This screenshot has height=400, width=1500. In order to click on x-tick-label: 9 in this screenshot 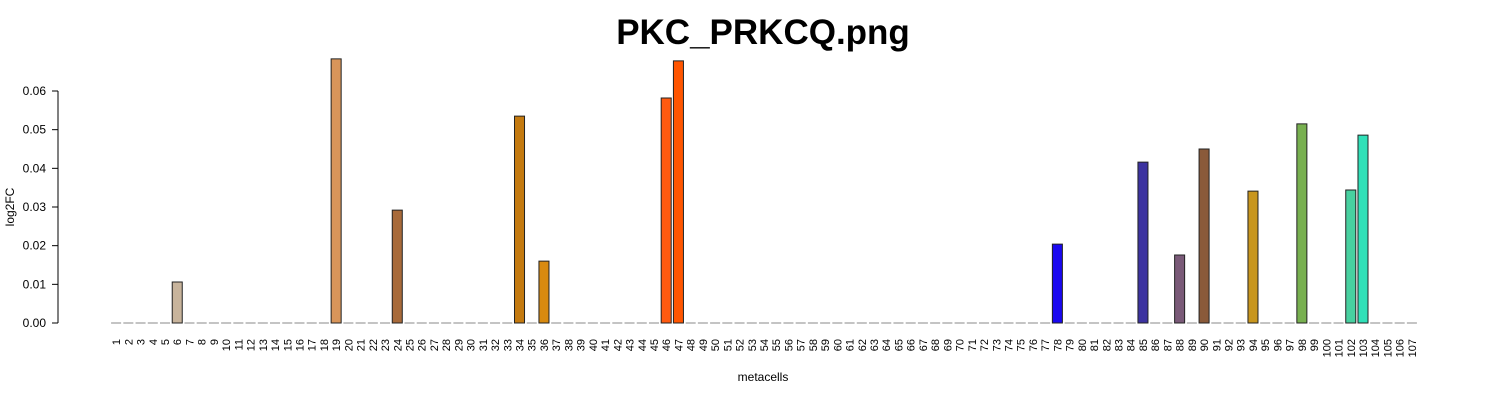, I will do `click(215, 342)`.